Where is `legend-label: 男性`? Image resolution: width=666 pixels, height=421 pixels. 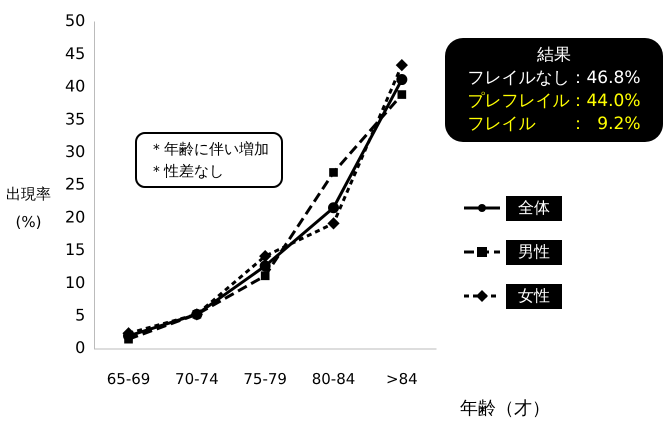 legend-label: 男性 is located at coordinates (534, 252).